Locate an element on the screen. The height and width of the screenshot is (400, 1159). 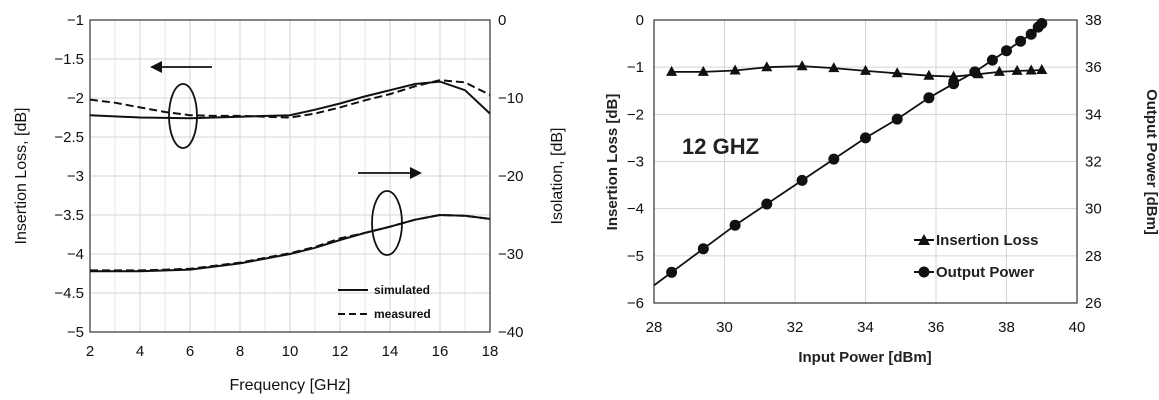
chart1-x-tick: 18 is located at coordinates (490, 351).